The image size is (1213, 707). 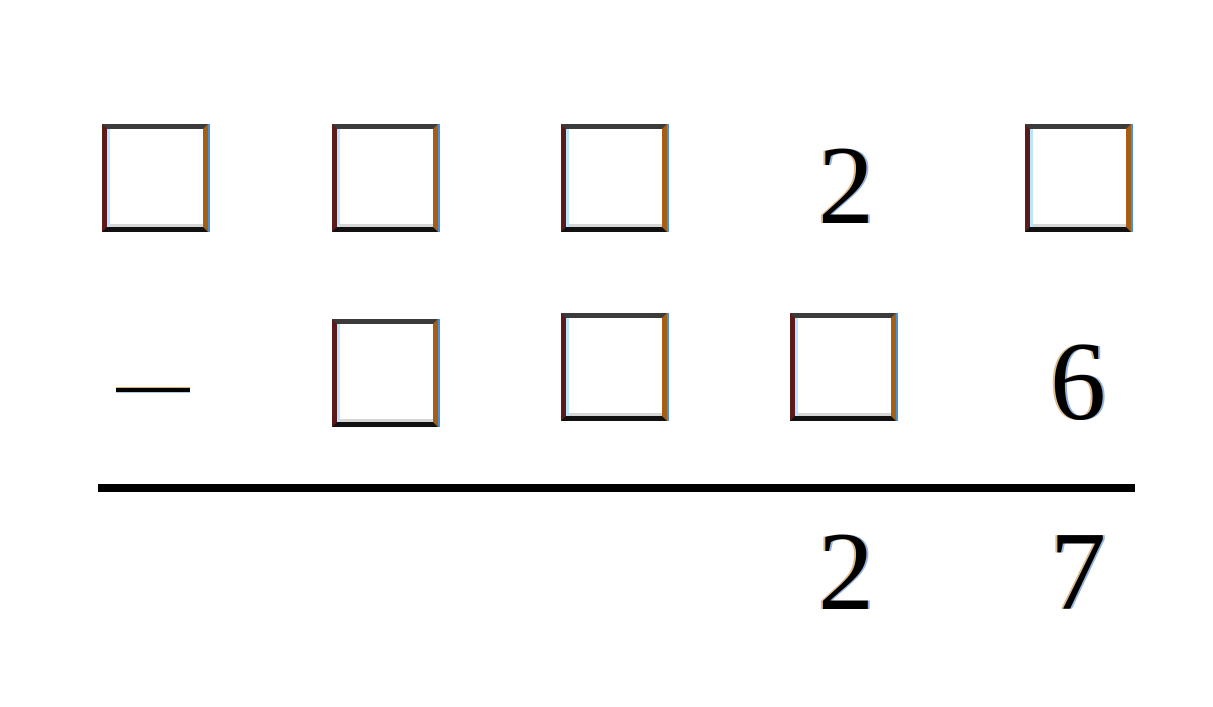 What do you see at coordinates (846, 572) in the screenshot?
I see `digit-result-4: 2` at bounding box center [846, 572].